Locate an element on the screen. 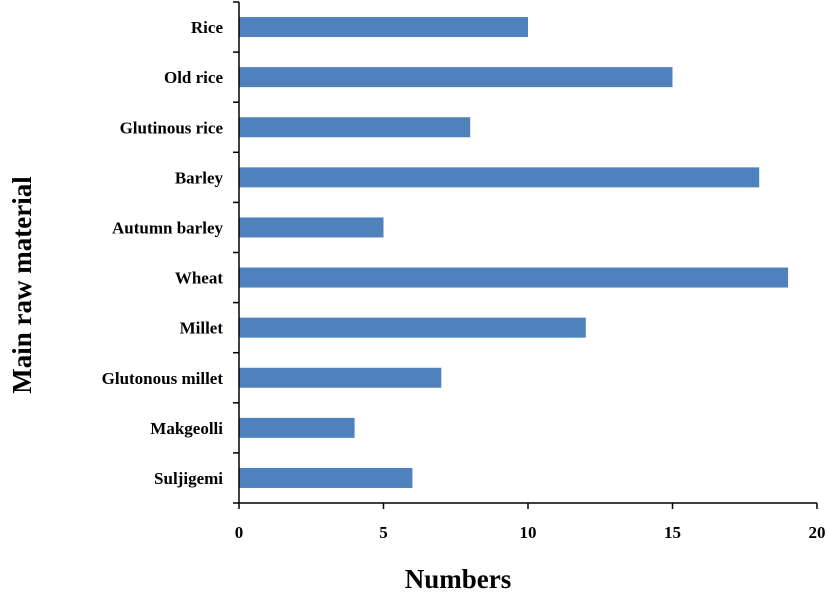  y-axis-title: Main raw material is located at coordinates (22, 285).